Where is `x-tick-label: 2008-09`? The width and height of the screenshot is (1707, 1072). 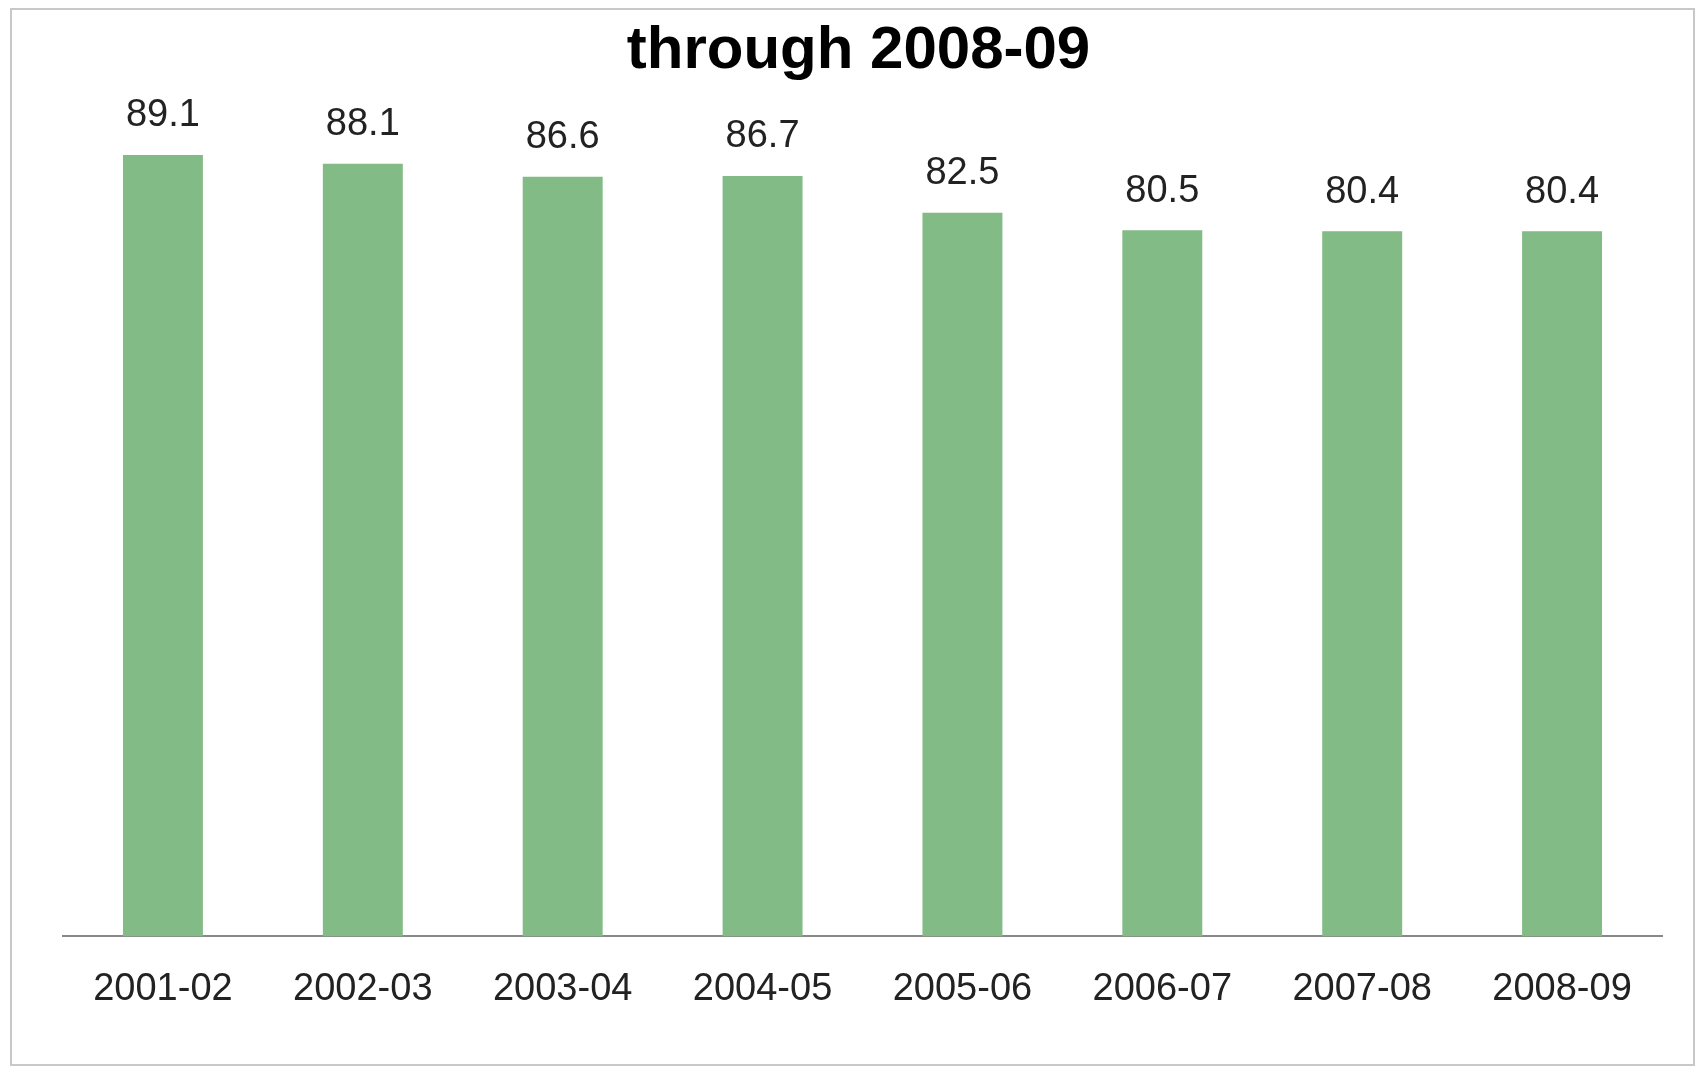
x-tick-label: 2008-09 is located at coordinates (1562, 986).